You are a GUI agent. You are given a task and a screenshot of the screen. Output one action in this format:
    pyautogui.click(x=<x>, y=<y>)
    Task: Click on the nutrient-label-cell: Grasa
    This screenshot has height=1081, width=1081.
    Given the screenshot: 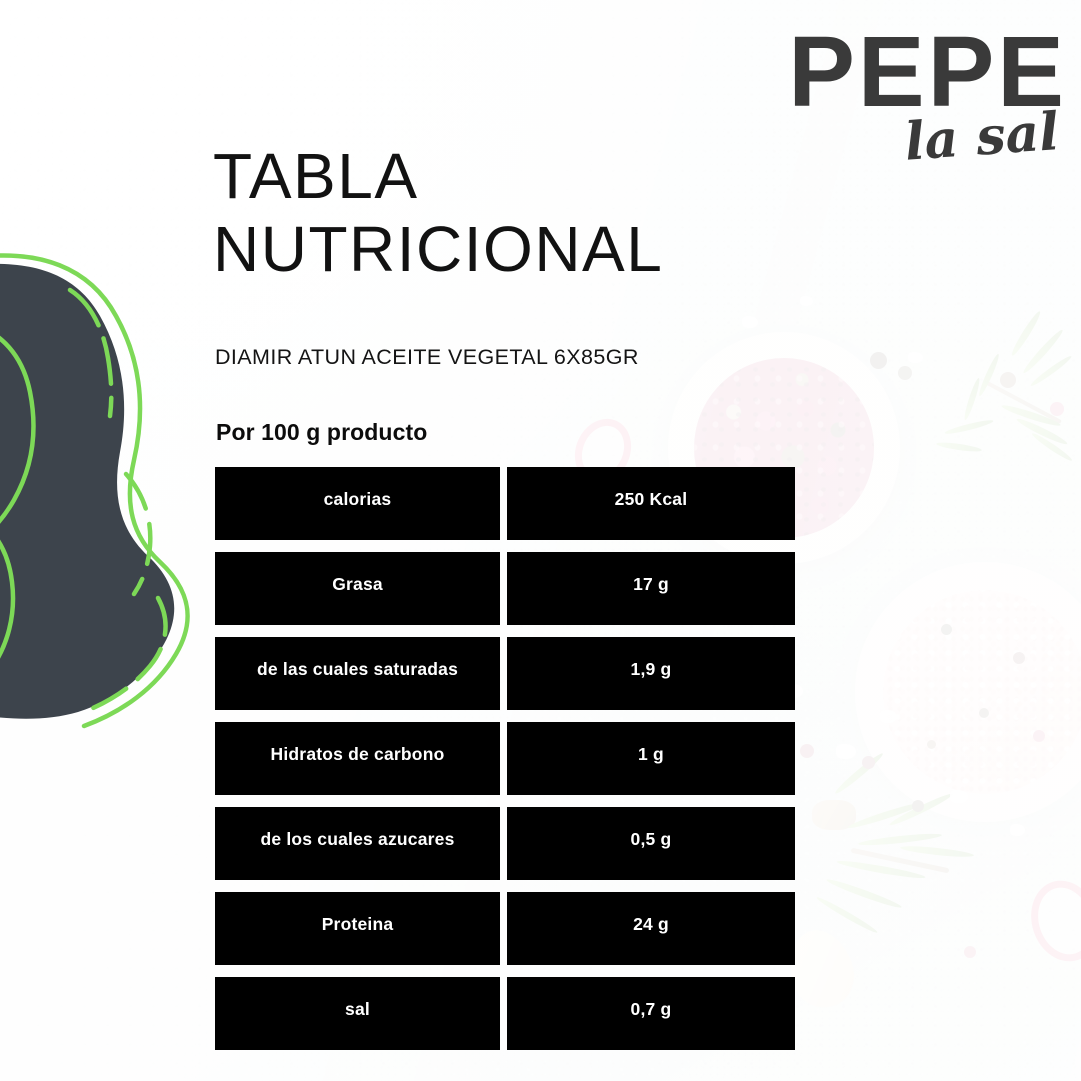 What is the action you would take?
    pyautogui.click(x=357, y=588)
    